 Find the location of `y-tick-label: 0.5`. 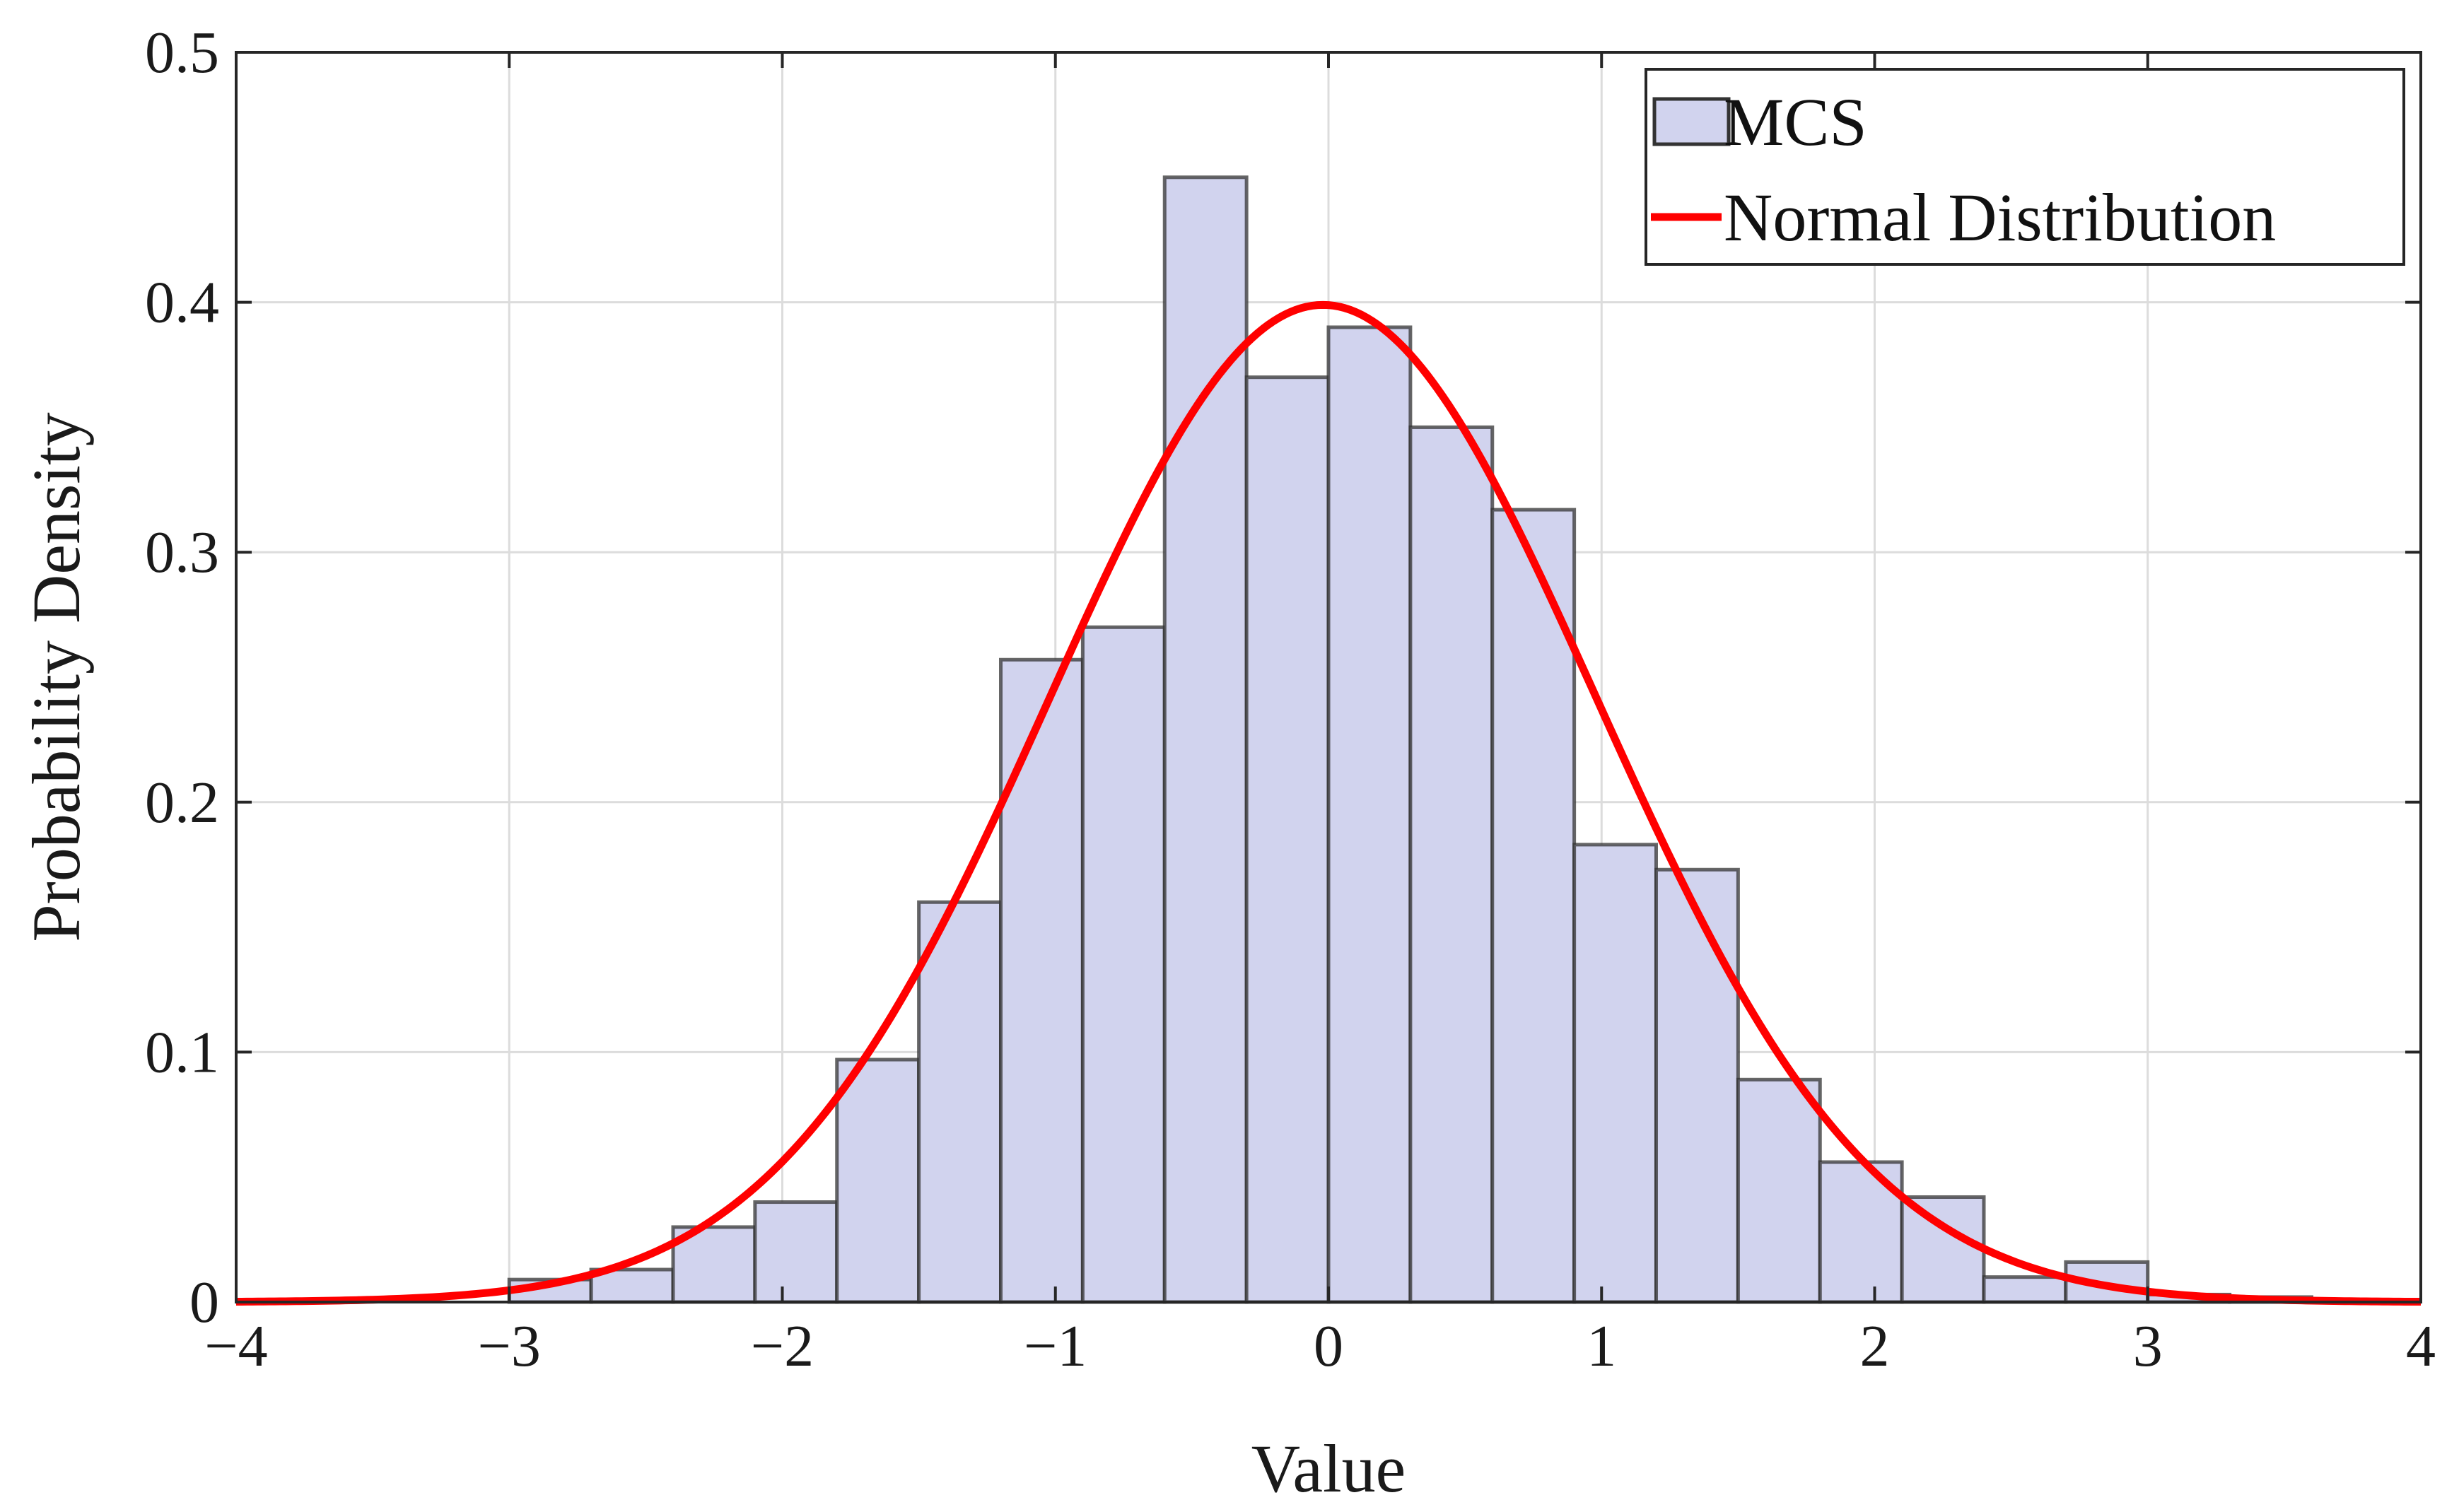

y-tick-label: 0.5 is located at coordinates (182, 53).